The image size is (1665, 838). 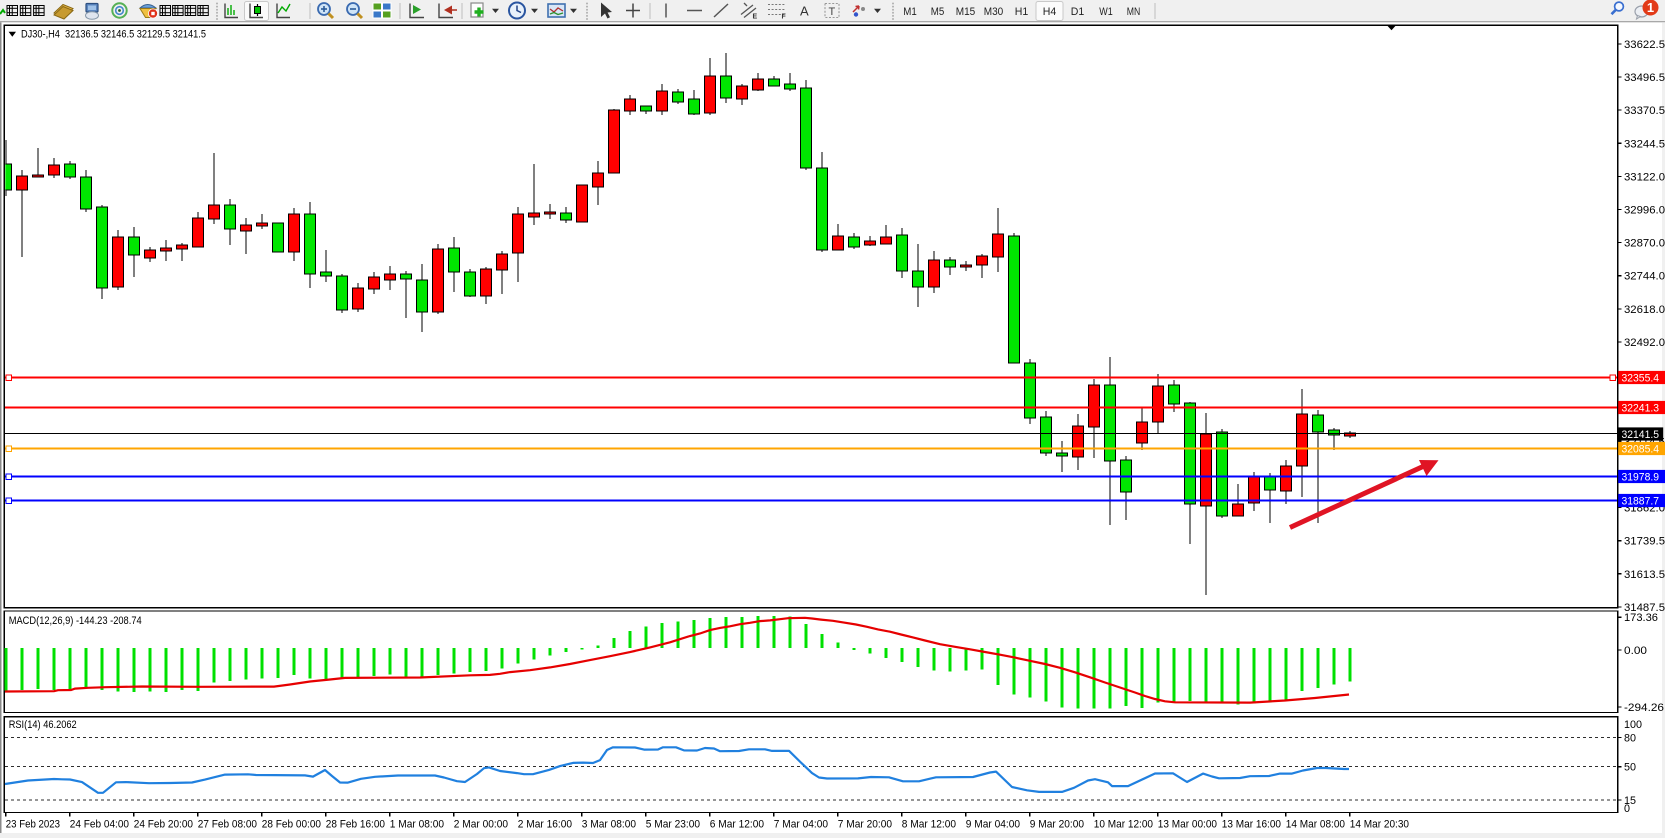 I want to click on svg-text: 2 Mar 16:00, so click(x=545, y=825).